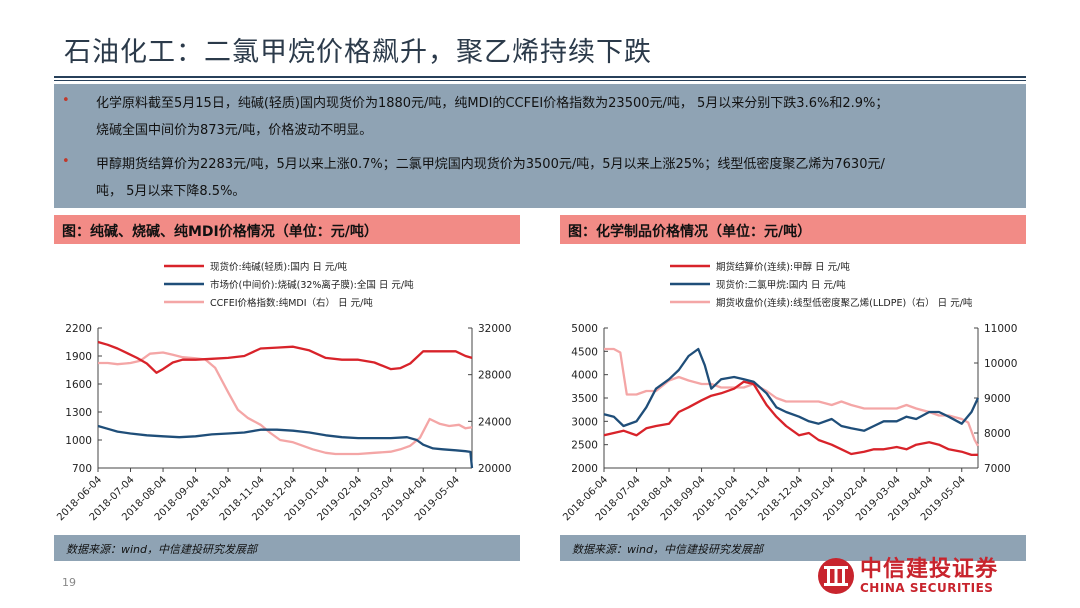 This screenshot has width=1080, height=608. Describe the element at coordinates (997, 469) in the screenshot. I see `y-right-tick-label: 7000` at that location.